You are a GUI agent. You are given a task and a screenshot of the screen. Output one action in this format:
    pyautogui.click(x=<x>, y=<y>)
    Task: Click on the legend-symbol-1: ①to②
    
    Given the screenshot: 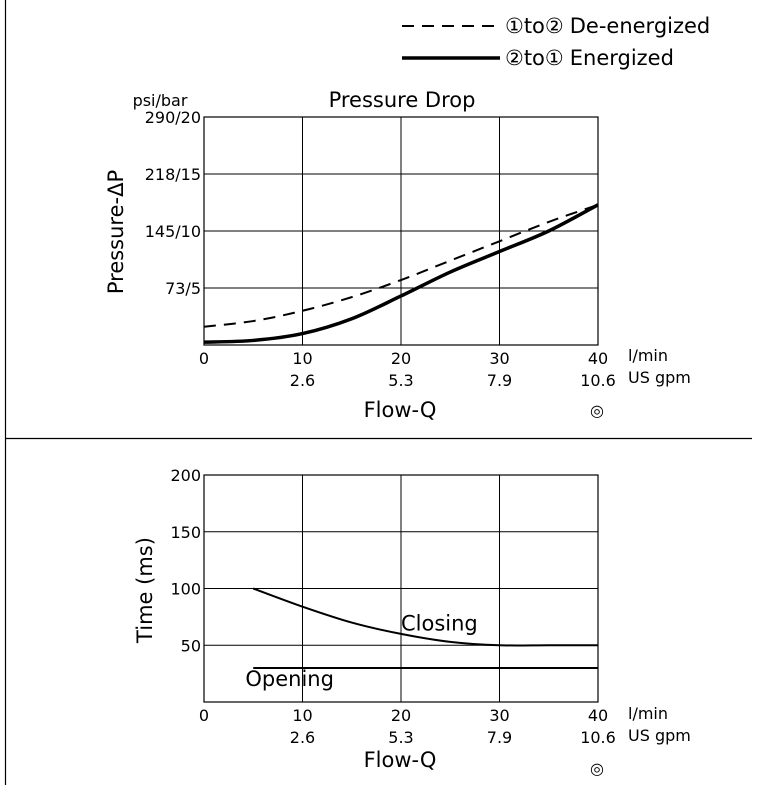 What is the action you would take?
    pyautogui.click(x=534, y=26)
    